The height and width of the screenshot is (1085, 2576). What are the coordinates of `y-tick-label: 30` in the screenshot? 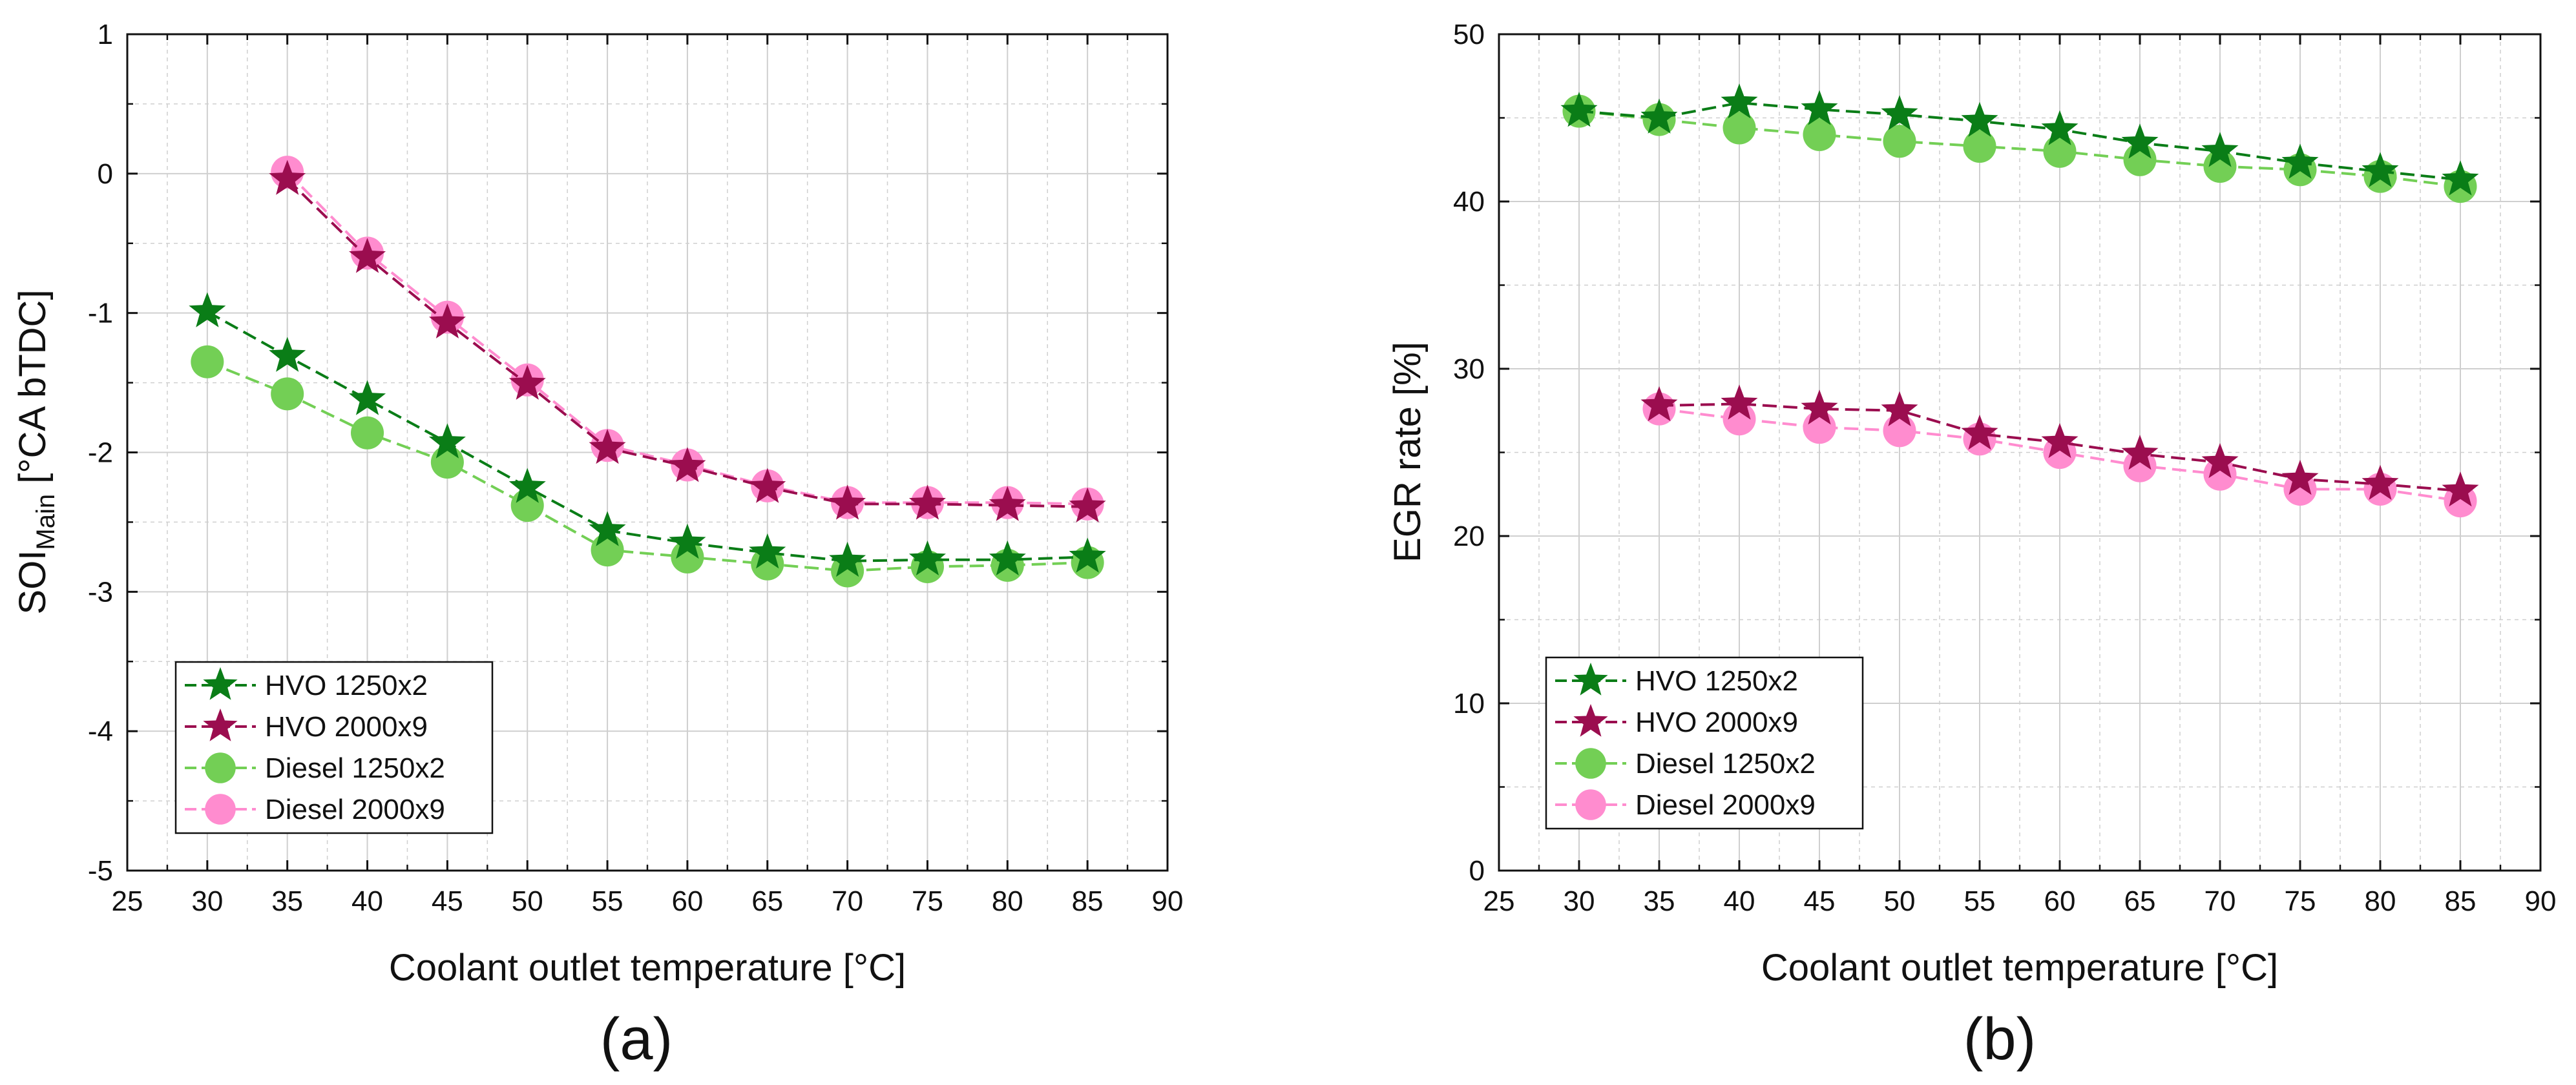 It's located at (1469, 369).